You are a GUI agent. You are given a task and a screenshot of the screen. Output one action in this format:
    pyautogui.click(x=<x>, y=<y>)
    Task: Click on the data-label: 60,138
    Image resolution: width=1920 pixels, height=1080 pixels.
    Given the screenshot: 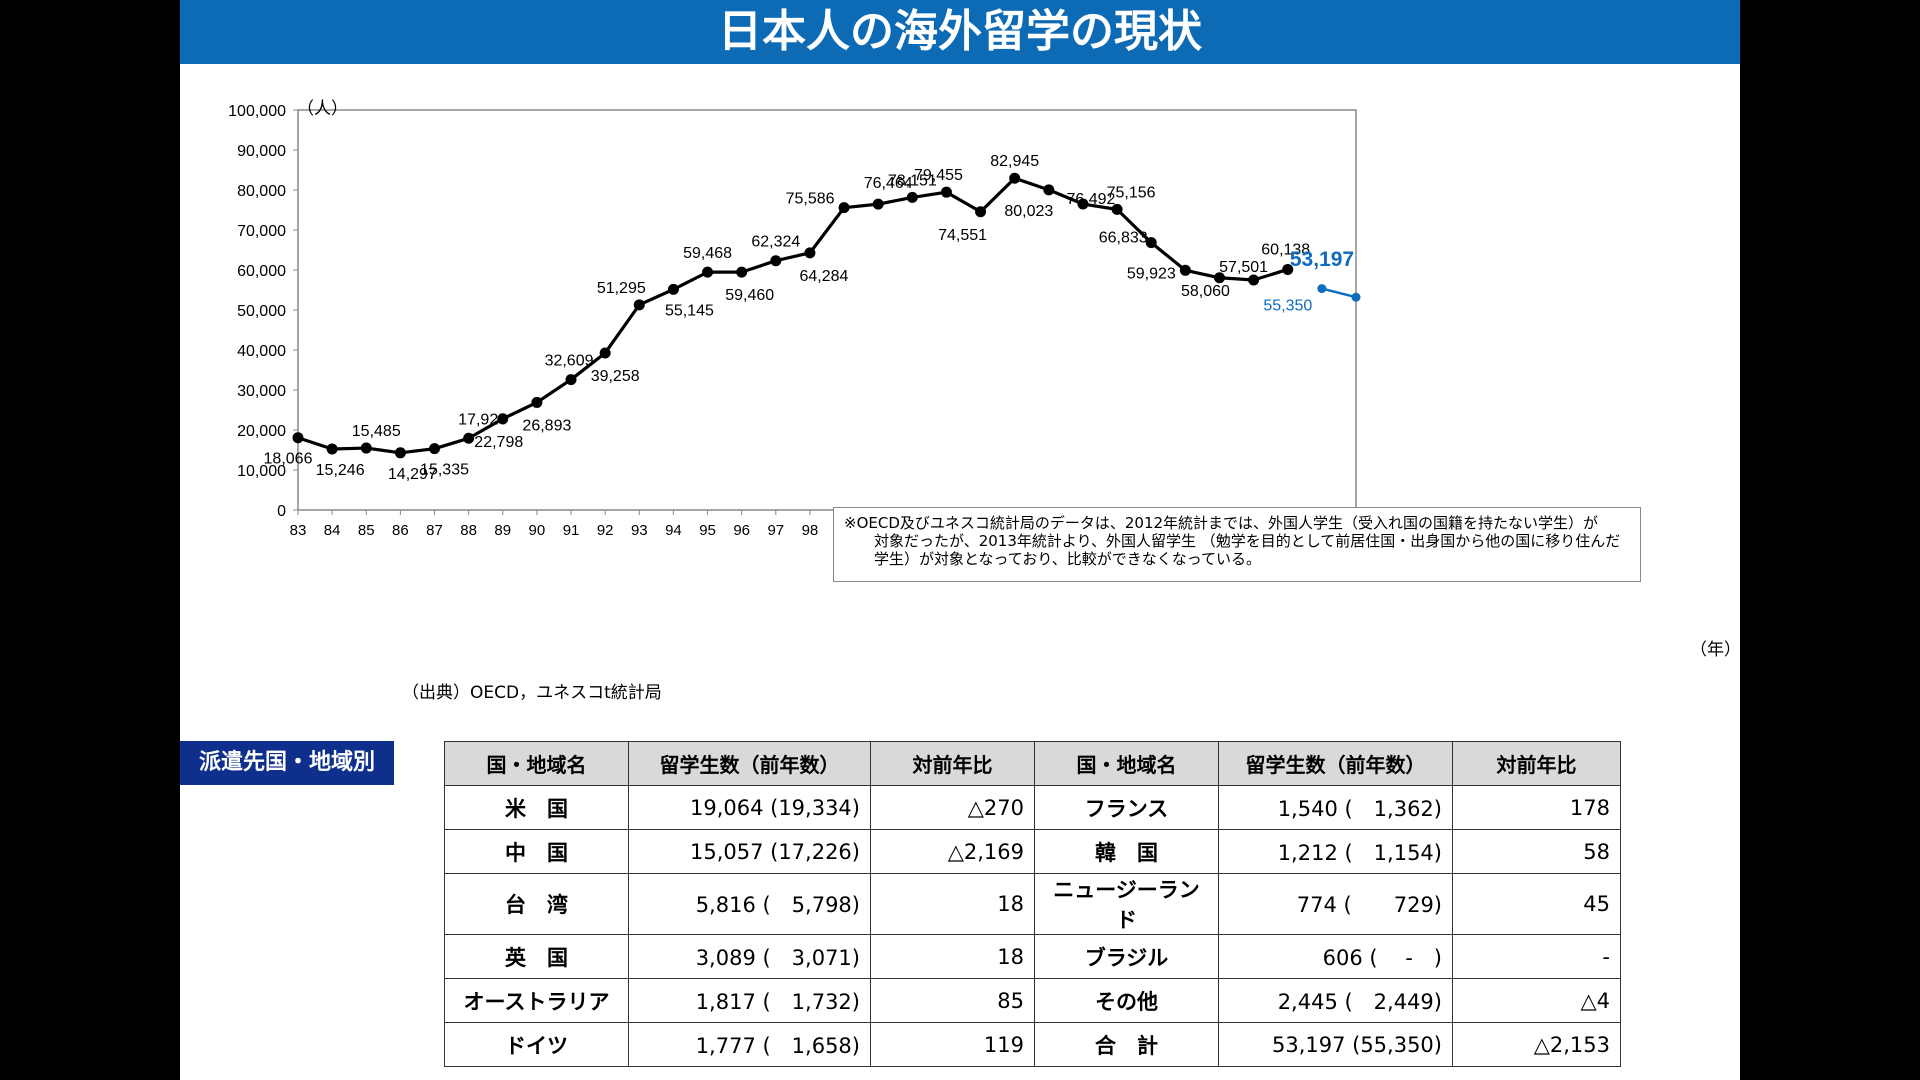 What is the action you would take?
    pyautogui.click(x=1285, y=249)
    